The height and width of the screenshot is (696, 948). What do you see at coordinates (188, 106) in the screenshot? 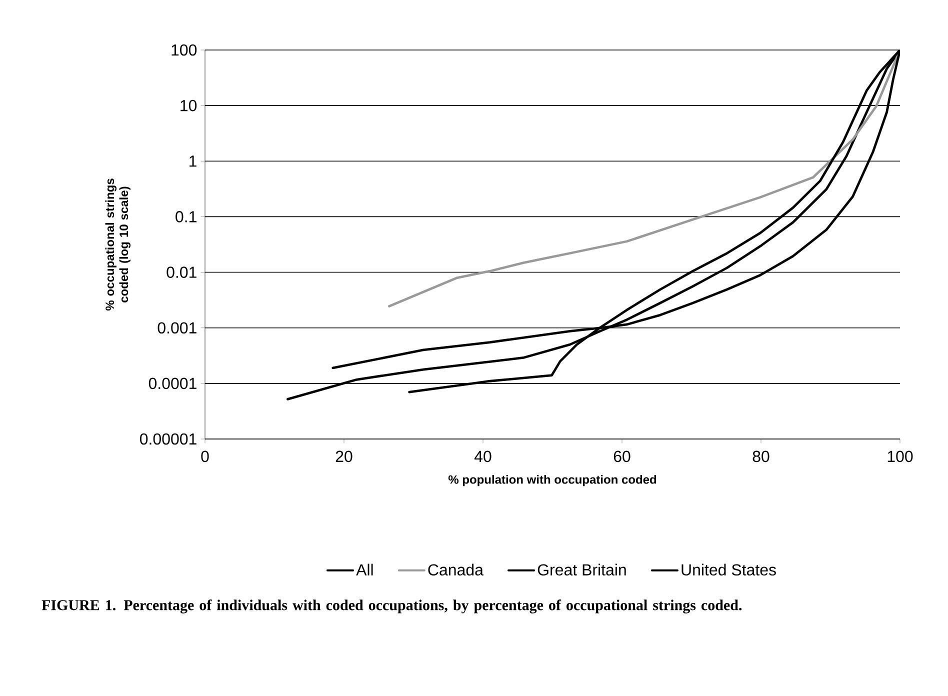
I see `y-tick-label: 10` at bounding box center [188, 106].